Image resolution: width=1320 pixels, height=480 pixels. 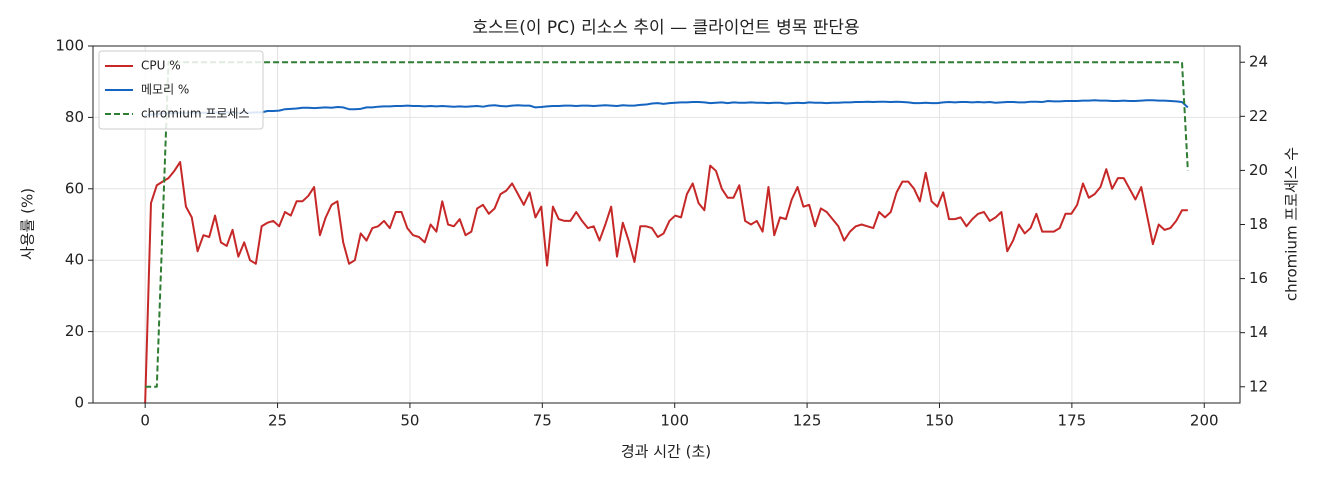 What do you see at coordinates (807, 421) in the screenshot?
I see `x-tick-label: 125` at bounding box center [807, 421].